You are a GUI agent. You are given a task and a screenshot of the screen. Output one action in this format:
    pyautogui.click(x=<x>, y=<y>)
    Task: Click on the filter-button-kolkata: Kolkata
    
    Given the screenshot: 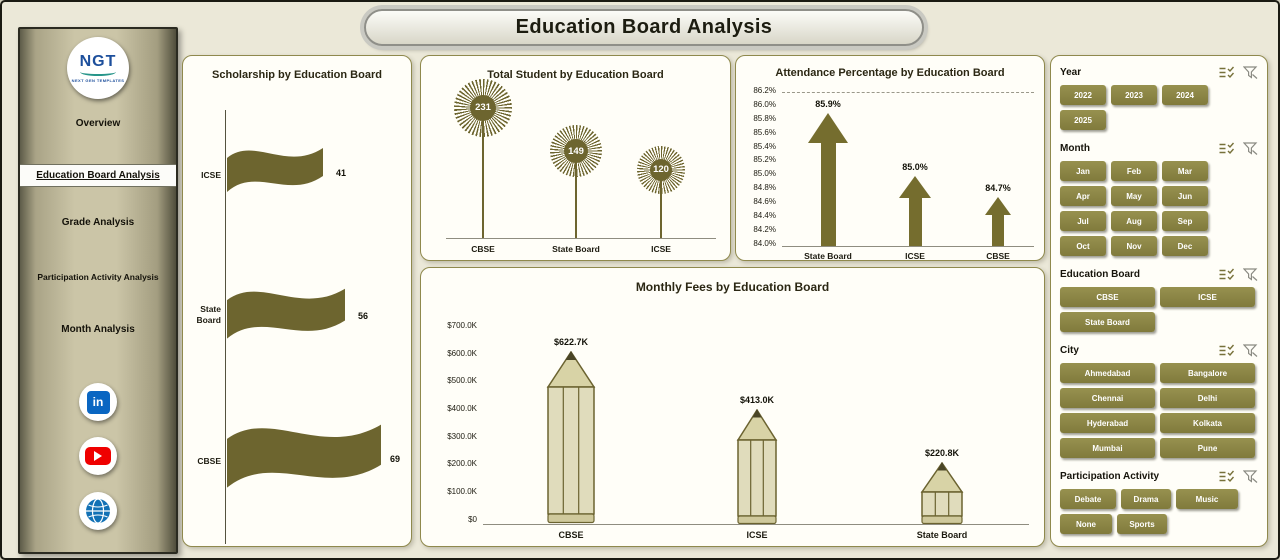 What is the action you would take?
    pyautogui.click(x=1207, y=423)
    